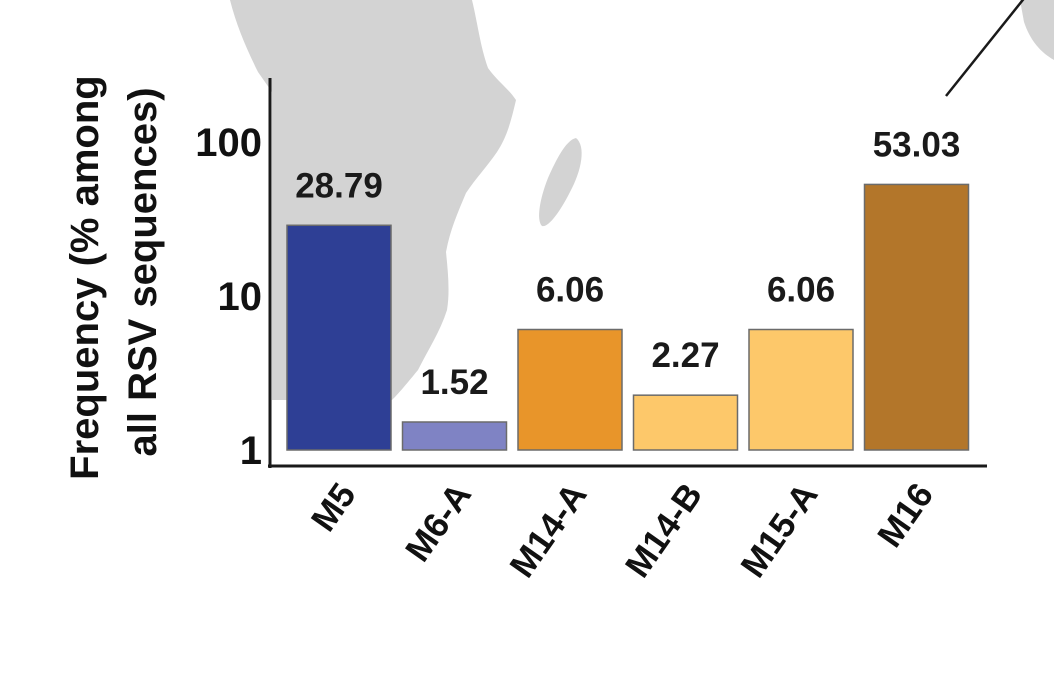 The image size is (1054, 674). What do you see at coordinates (1037, 30) in the screenshot?
I see `asia-map-shape` at bounding box center [1037, 30].